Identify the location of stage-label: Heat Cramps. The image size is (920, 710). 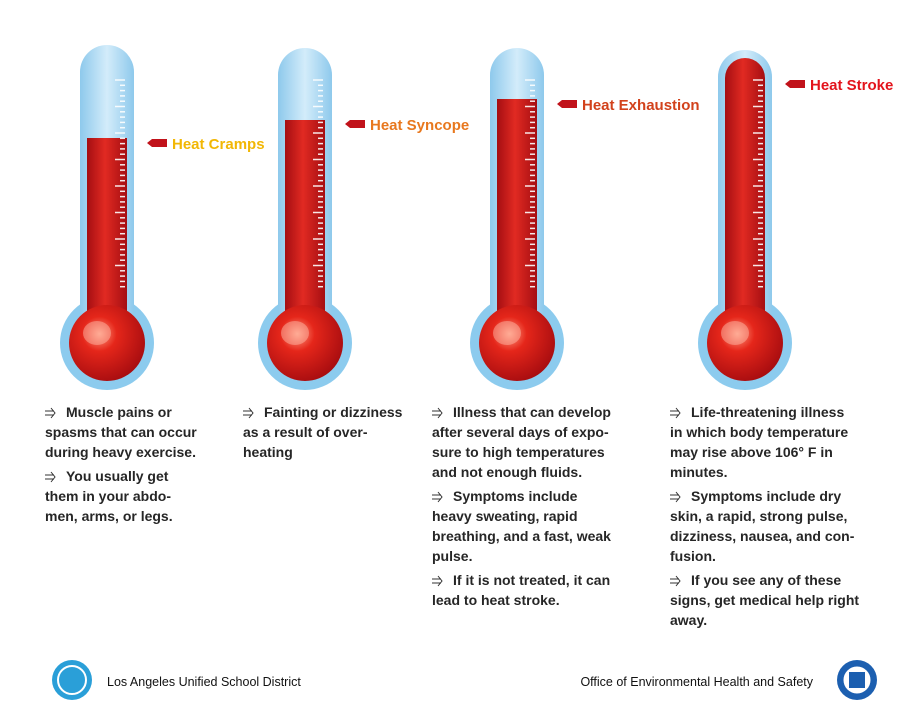
(218, 144).